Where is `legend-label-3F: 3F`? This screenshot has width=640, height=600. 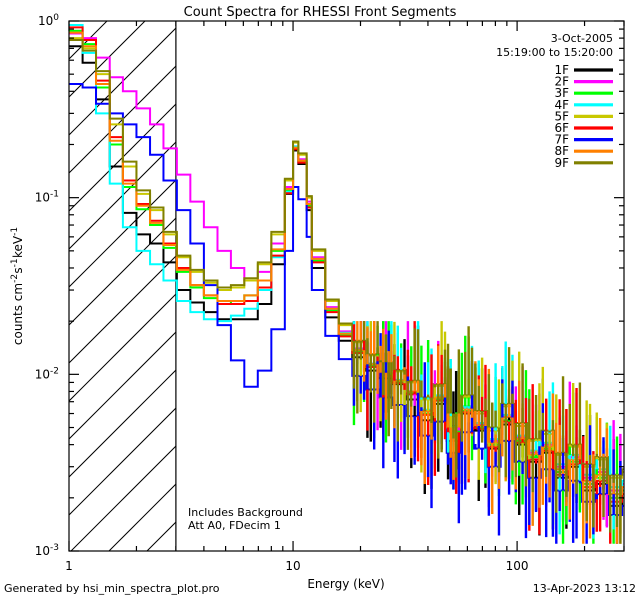
legend-label-3F: 3F is located at coordinates (561, 93).